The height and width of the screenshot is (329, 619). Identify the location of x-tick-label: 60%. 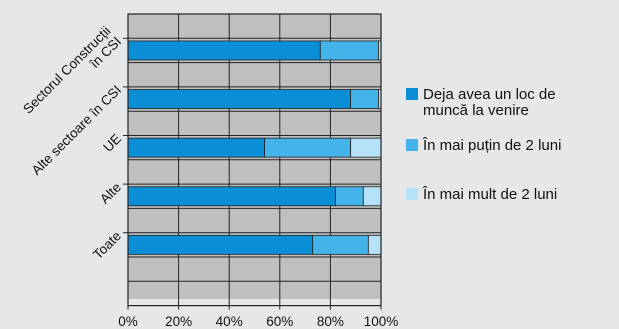
(279, 321).